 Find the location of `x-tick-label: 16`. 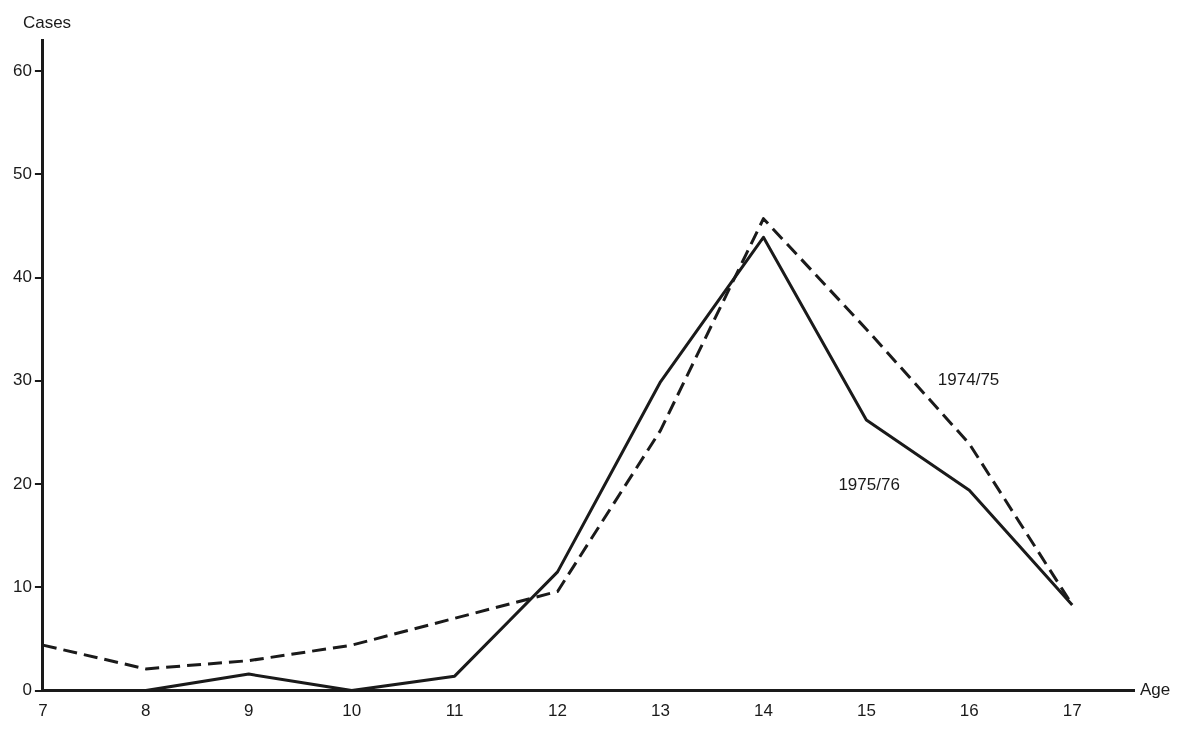

x-tick-label: 16 is located at coordinates (969, 711).